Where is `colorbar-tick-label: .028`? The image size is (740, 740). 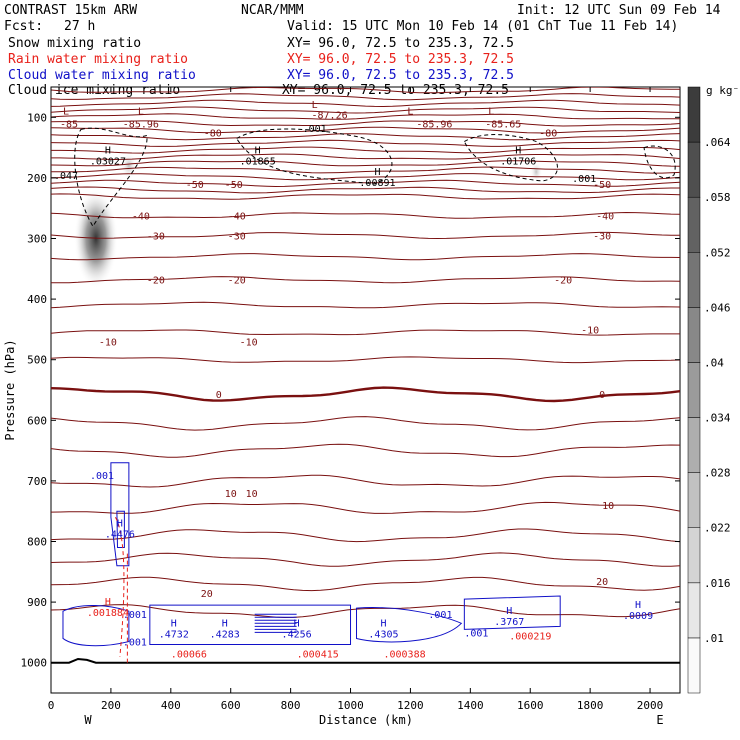 colorbar-tick-label: .028 is located at coordinates (717, 473).